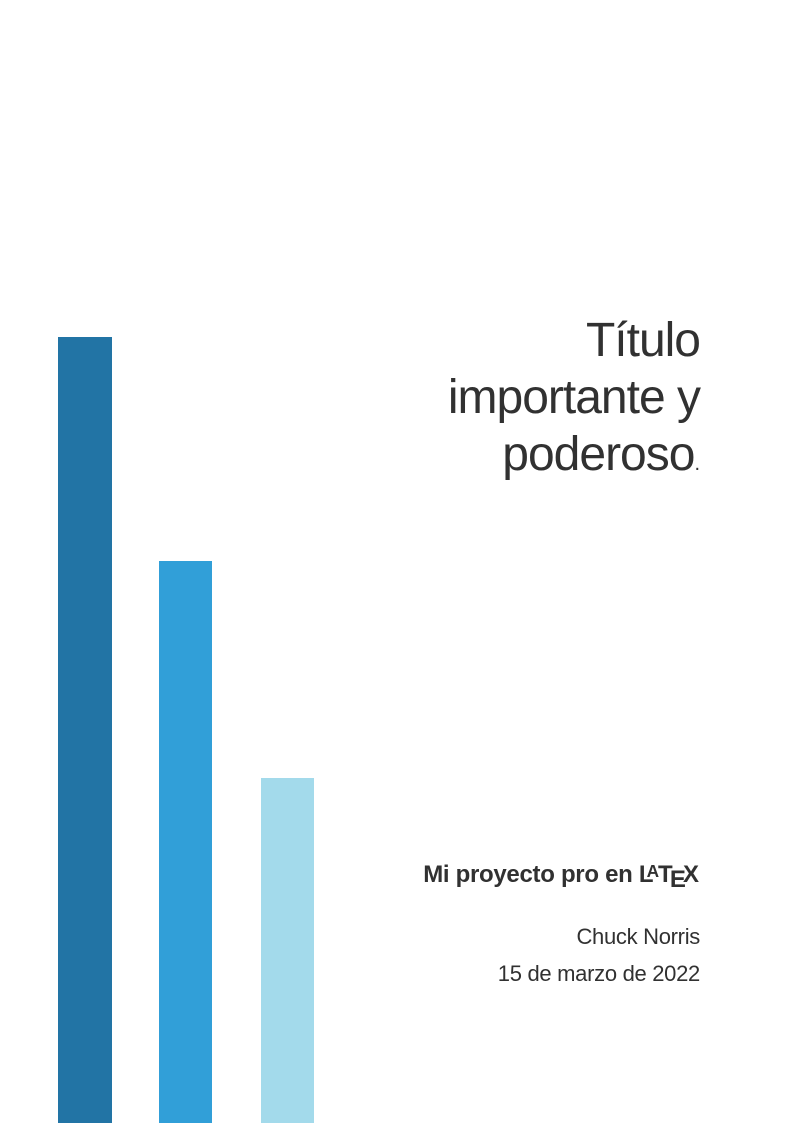 Image resolution: width=794 pixels, height=1123 pixels. I want to click on latex-logo-l: L, so click(646, 874).